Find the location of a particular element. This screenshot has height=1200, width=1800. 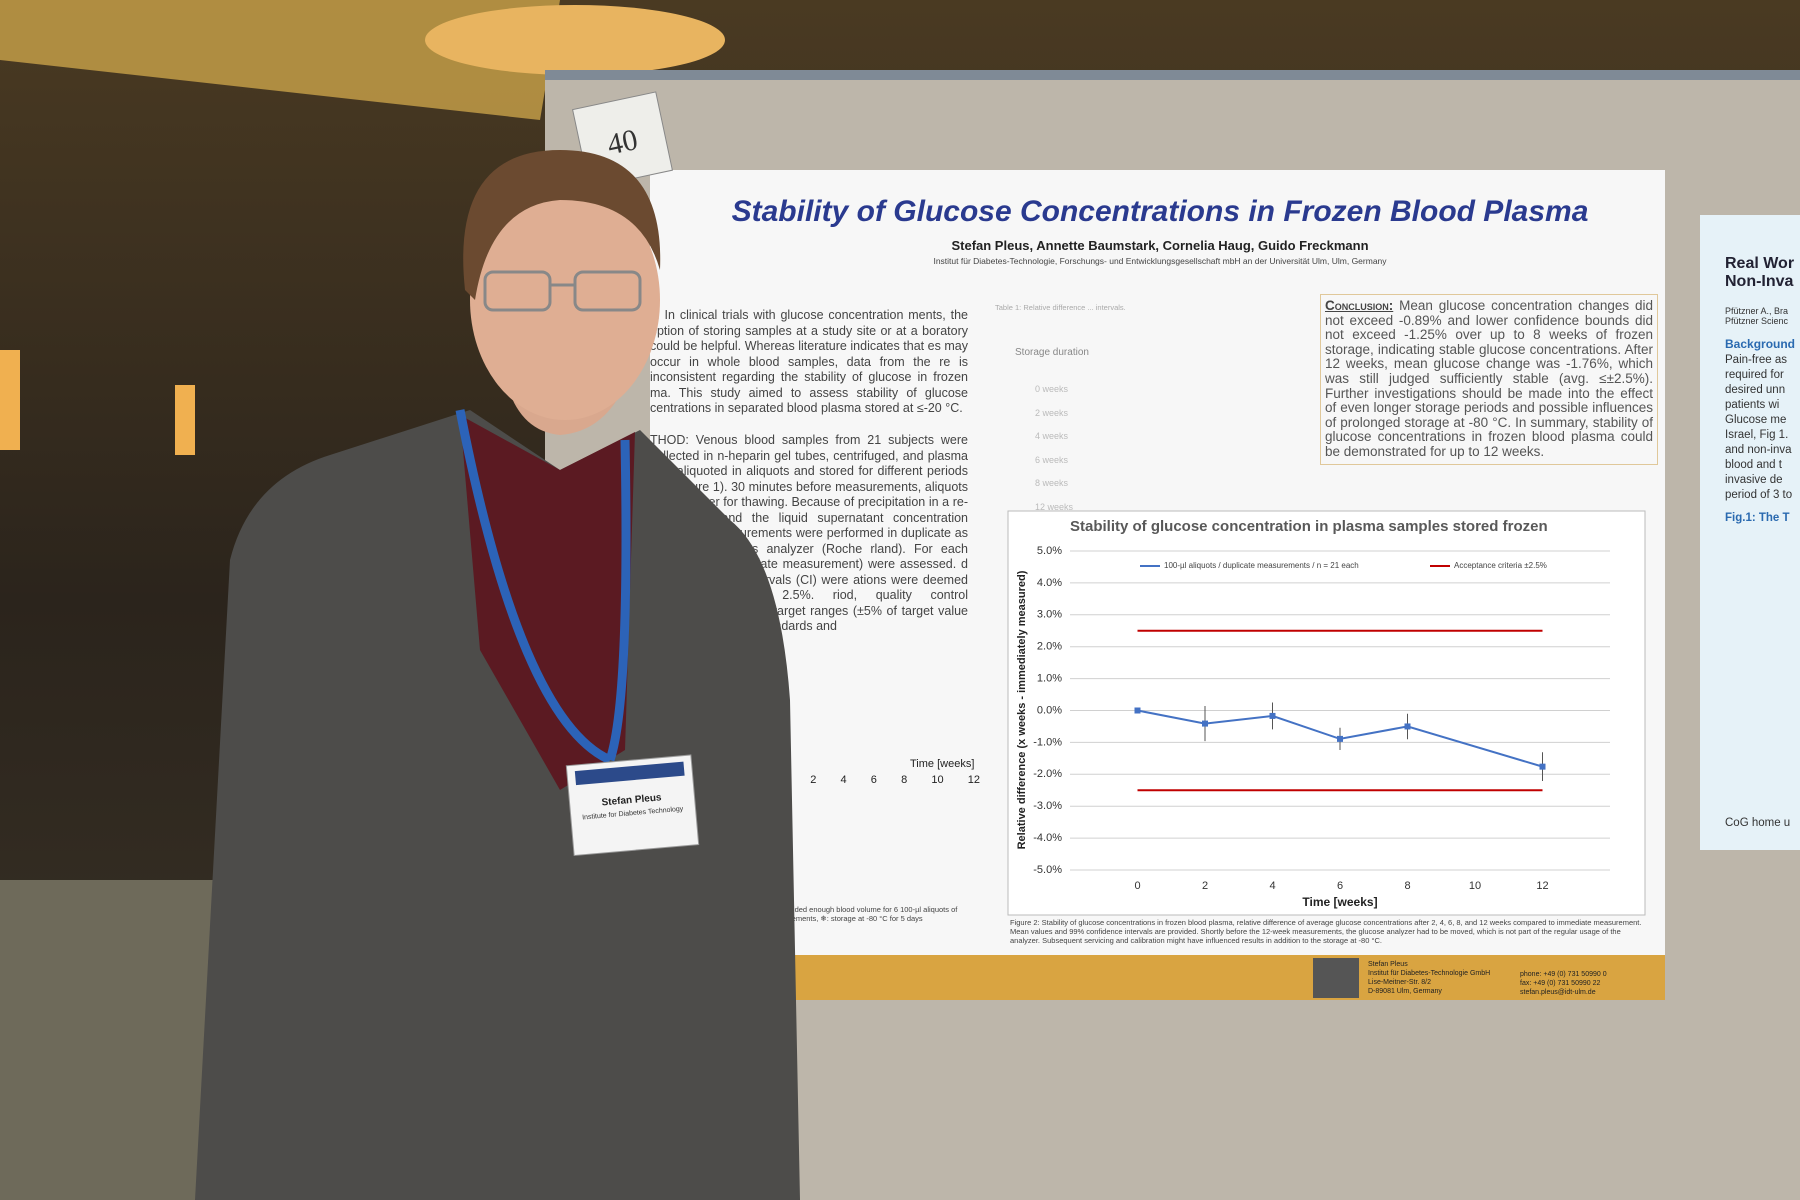

right-poster-figure: Fig.1: The T is located at coordinates (1757, 518).